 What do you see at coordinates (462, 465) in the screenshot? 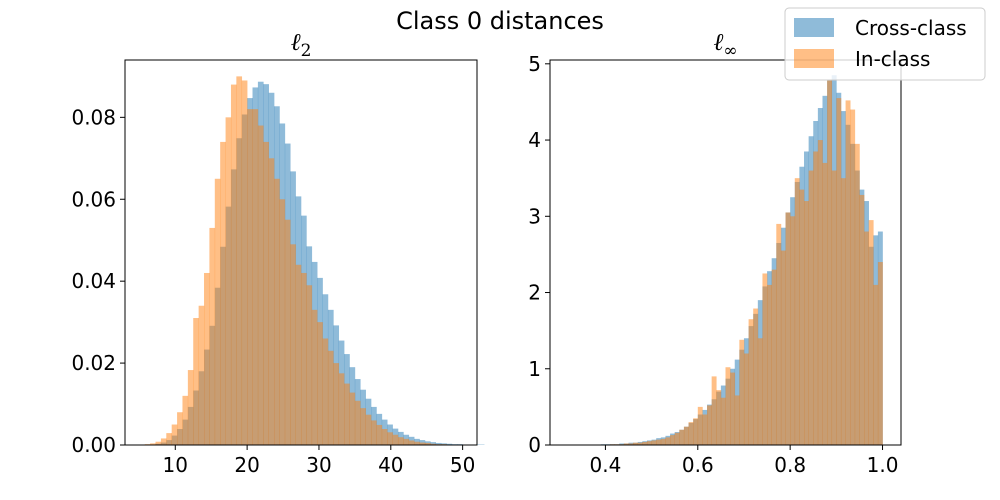
I see `x-tick-label: 50` at bounding box center [462, 465].